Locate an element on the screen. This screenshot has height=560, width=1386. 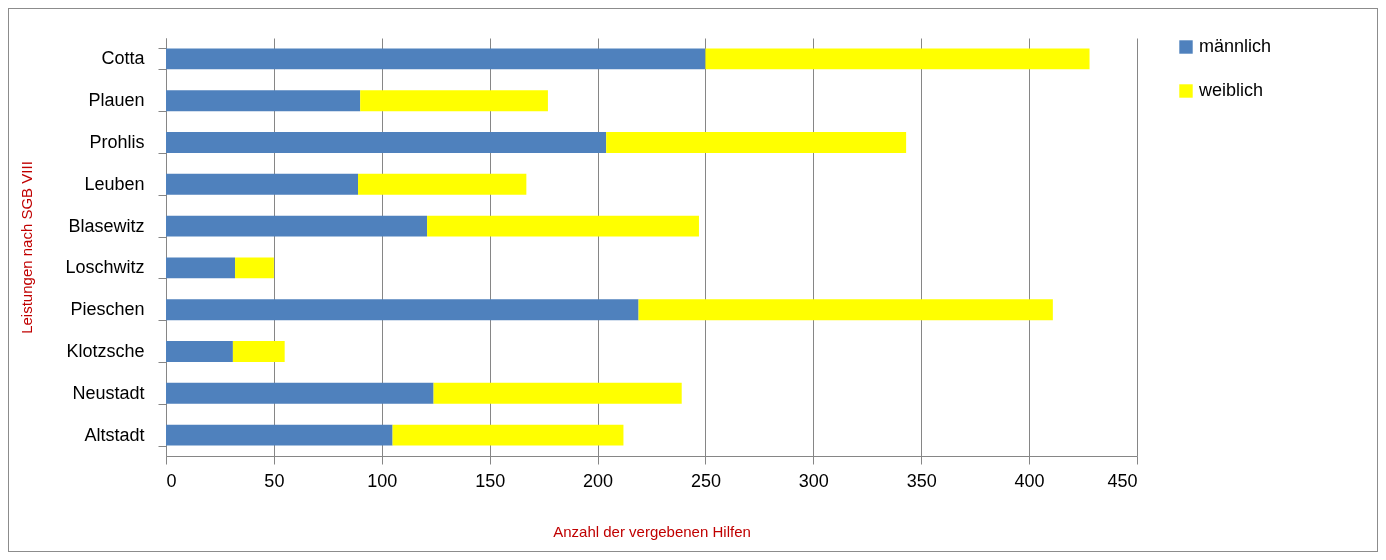
x-tick-label: 150 is located at coordinates (490, 480).